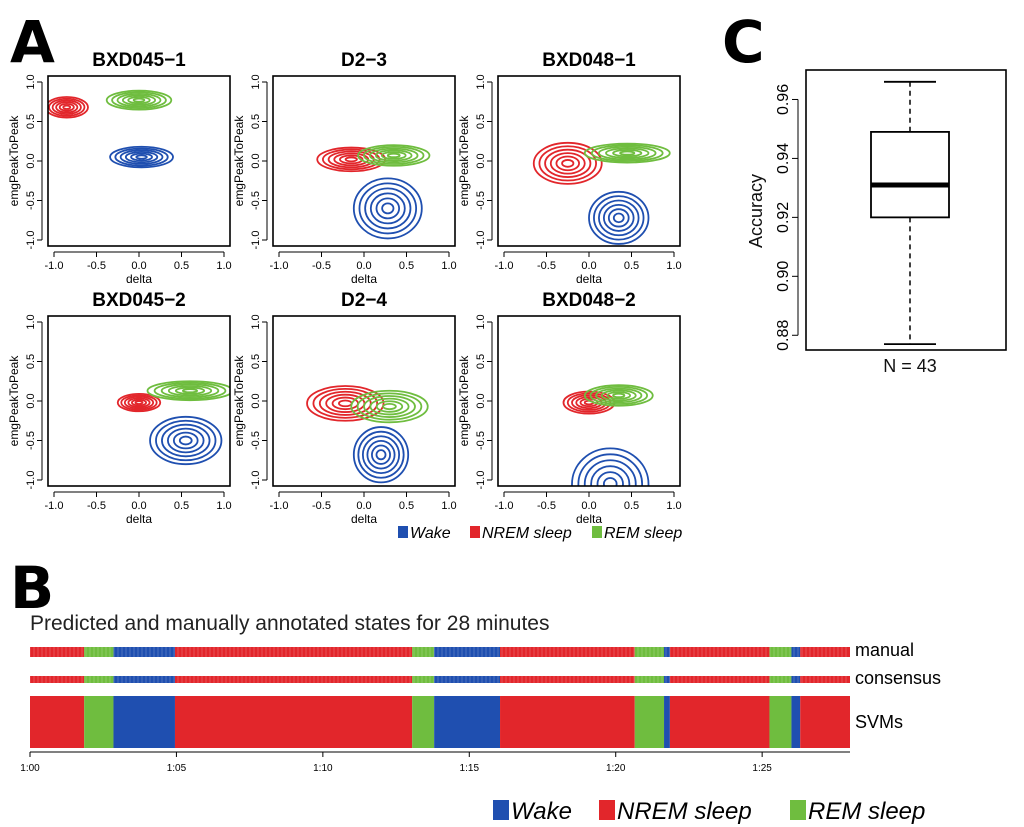 The width and height of the screenshot is (1024, 827). I want to click on timeline-row-svms: SVMs, so click(466, 722).